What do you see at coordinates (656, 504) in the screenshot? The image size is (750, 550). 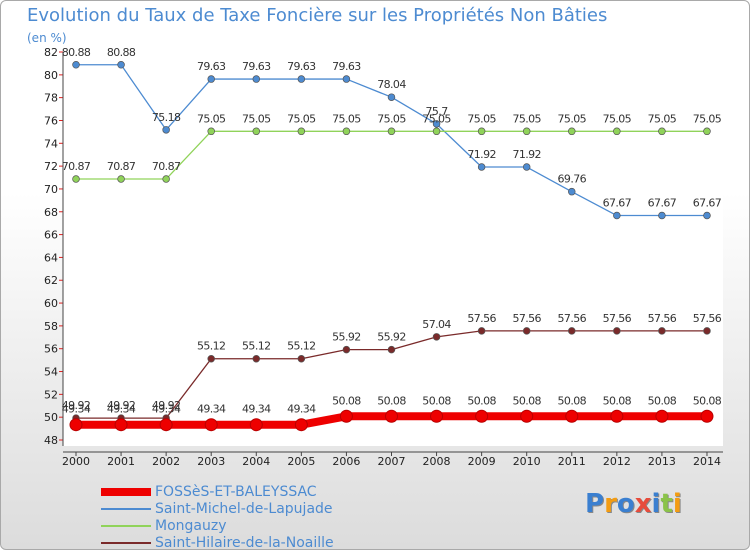 I see `logo-letter: i` at bounding box center [656, 504].